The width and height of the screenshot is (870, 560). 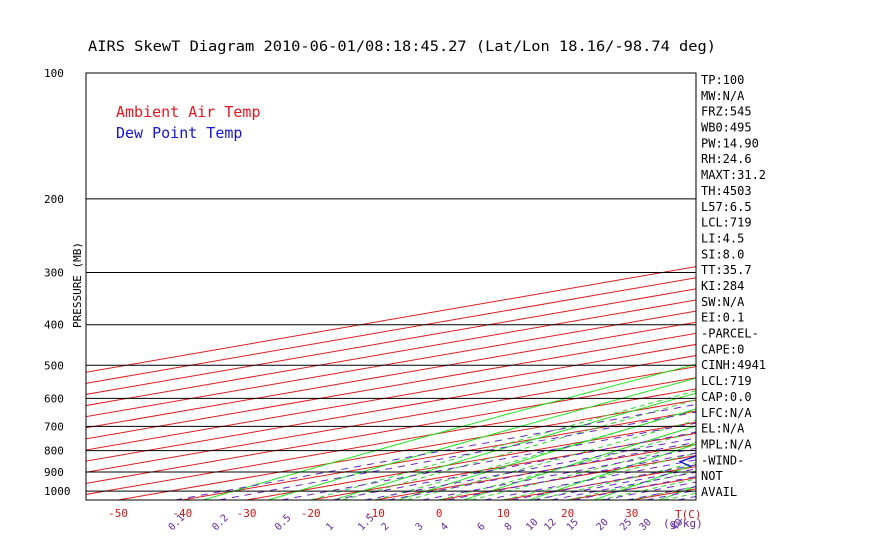 I want to click on stats-item: -WIND-, so click(x=722, y=460).